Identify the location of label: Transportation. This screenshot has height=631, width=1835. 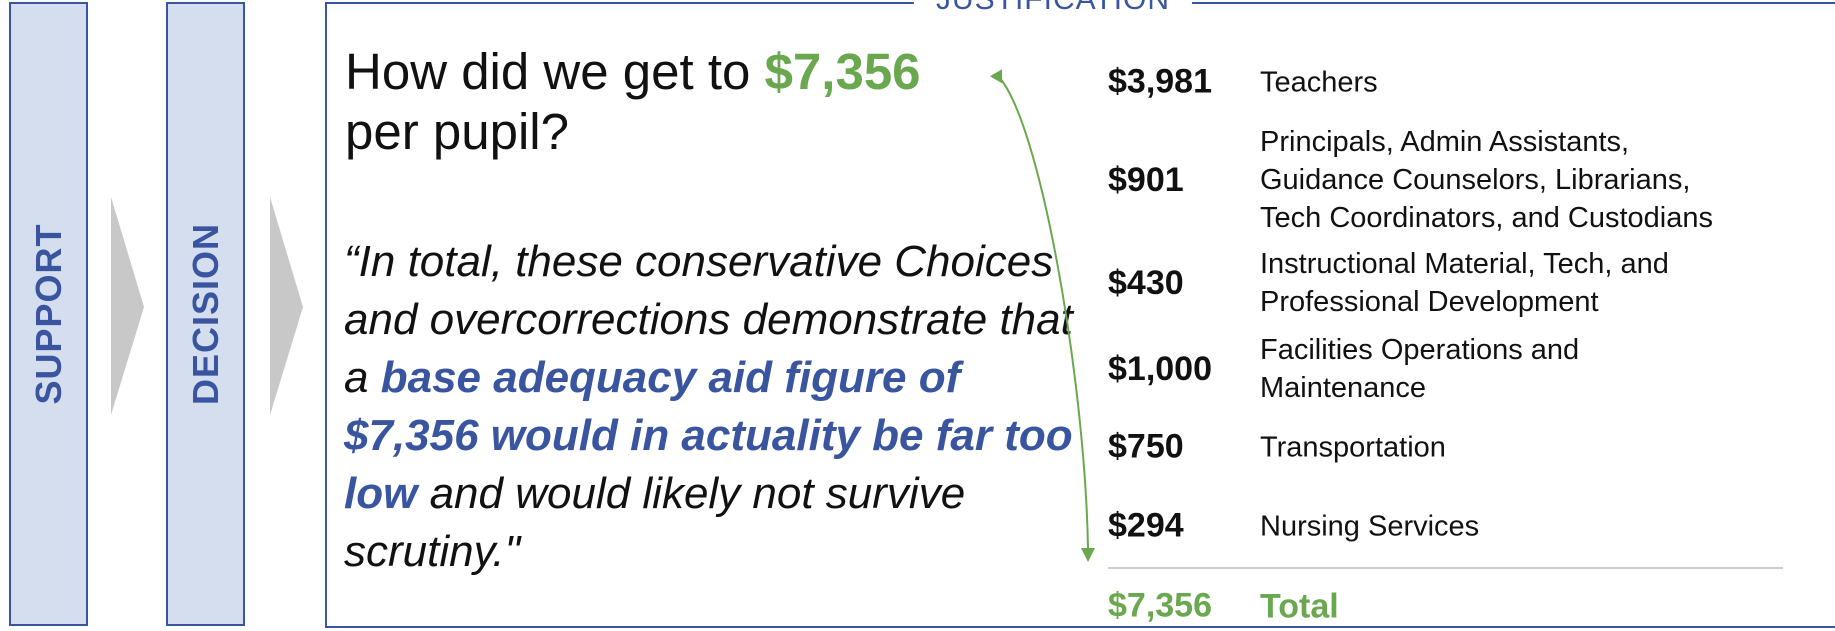
(1353, 447).